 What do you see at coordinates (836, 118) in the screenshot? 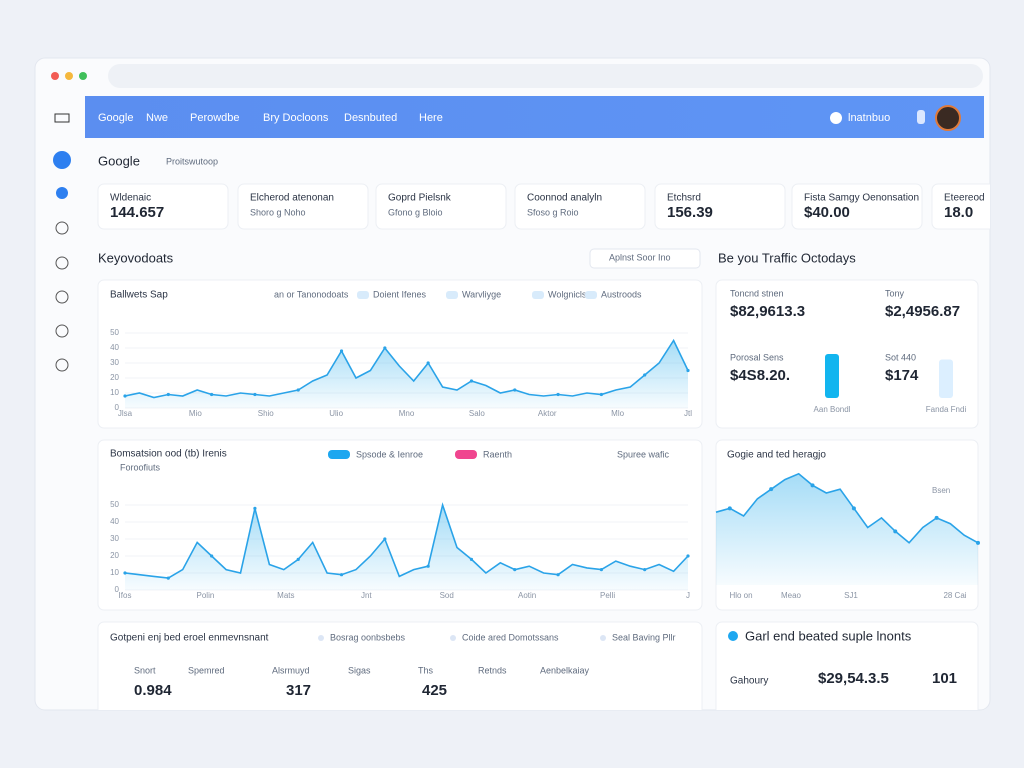
I see `status-dot` at bounding box center [836, 118].